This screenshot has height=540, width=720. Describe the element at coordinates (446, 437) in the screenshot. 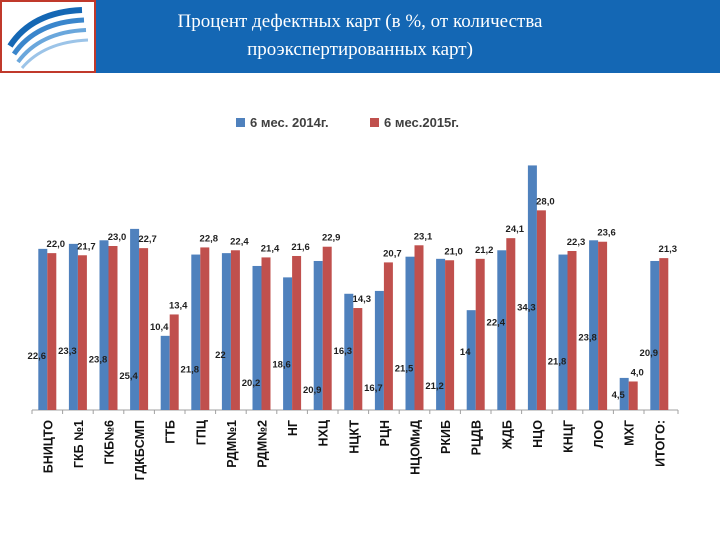

I see `x-tick-label: РКИБ` at that location.